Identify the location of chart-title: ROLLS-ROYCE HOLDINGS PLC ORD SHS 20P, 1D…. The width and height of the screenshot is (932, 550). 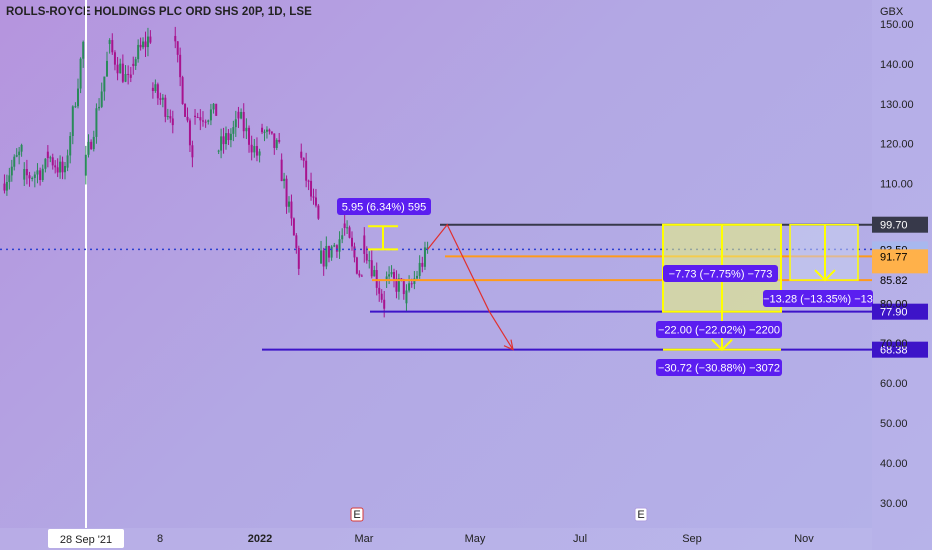
(159, 12).